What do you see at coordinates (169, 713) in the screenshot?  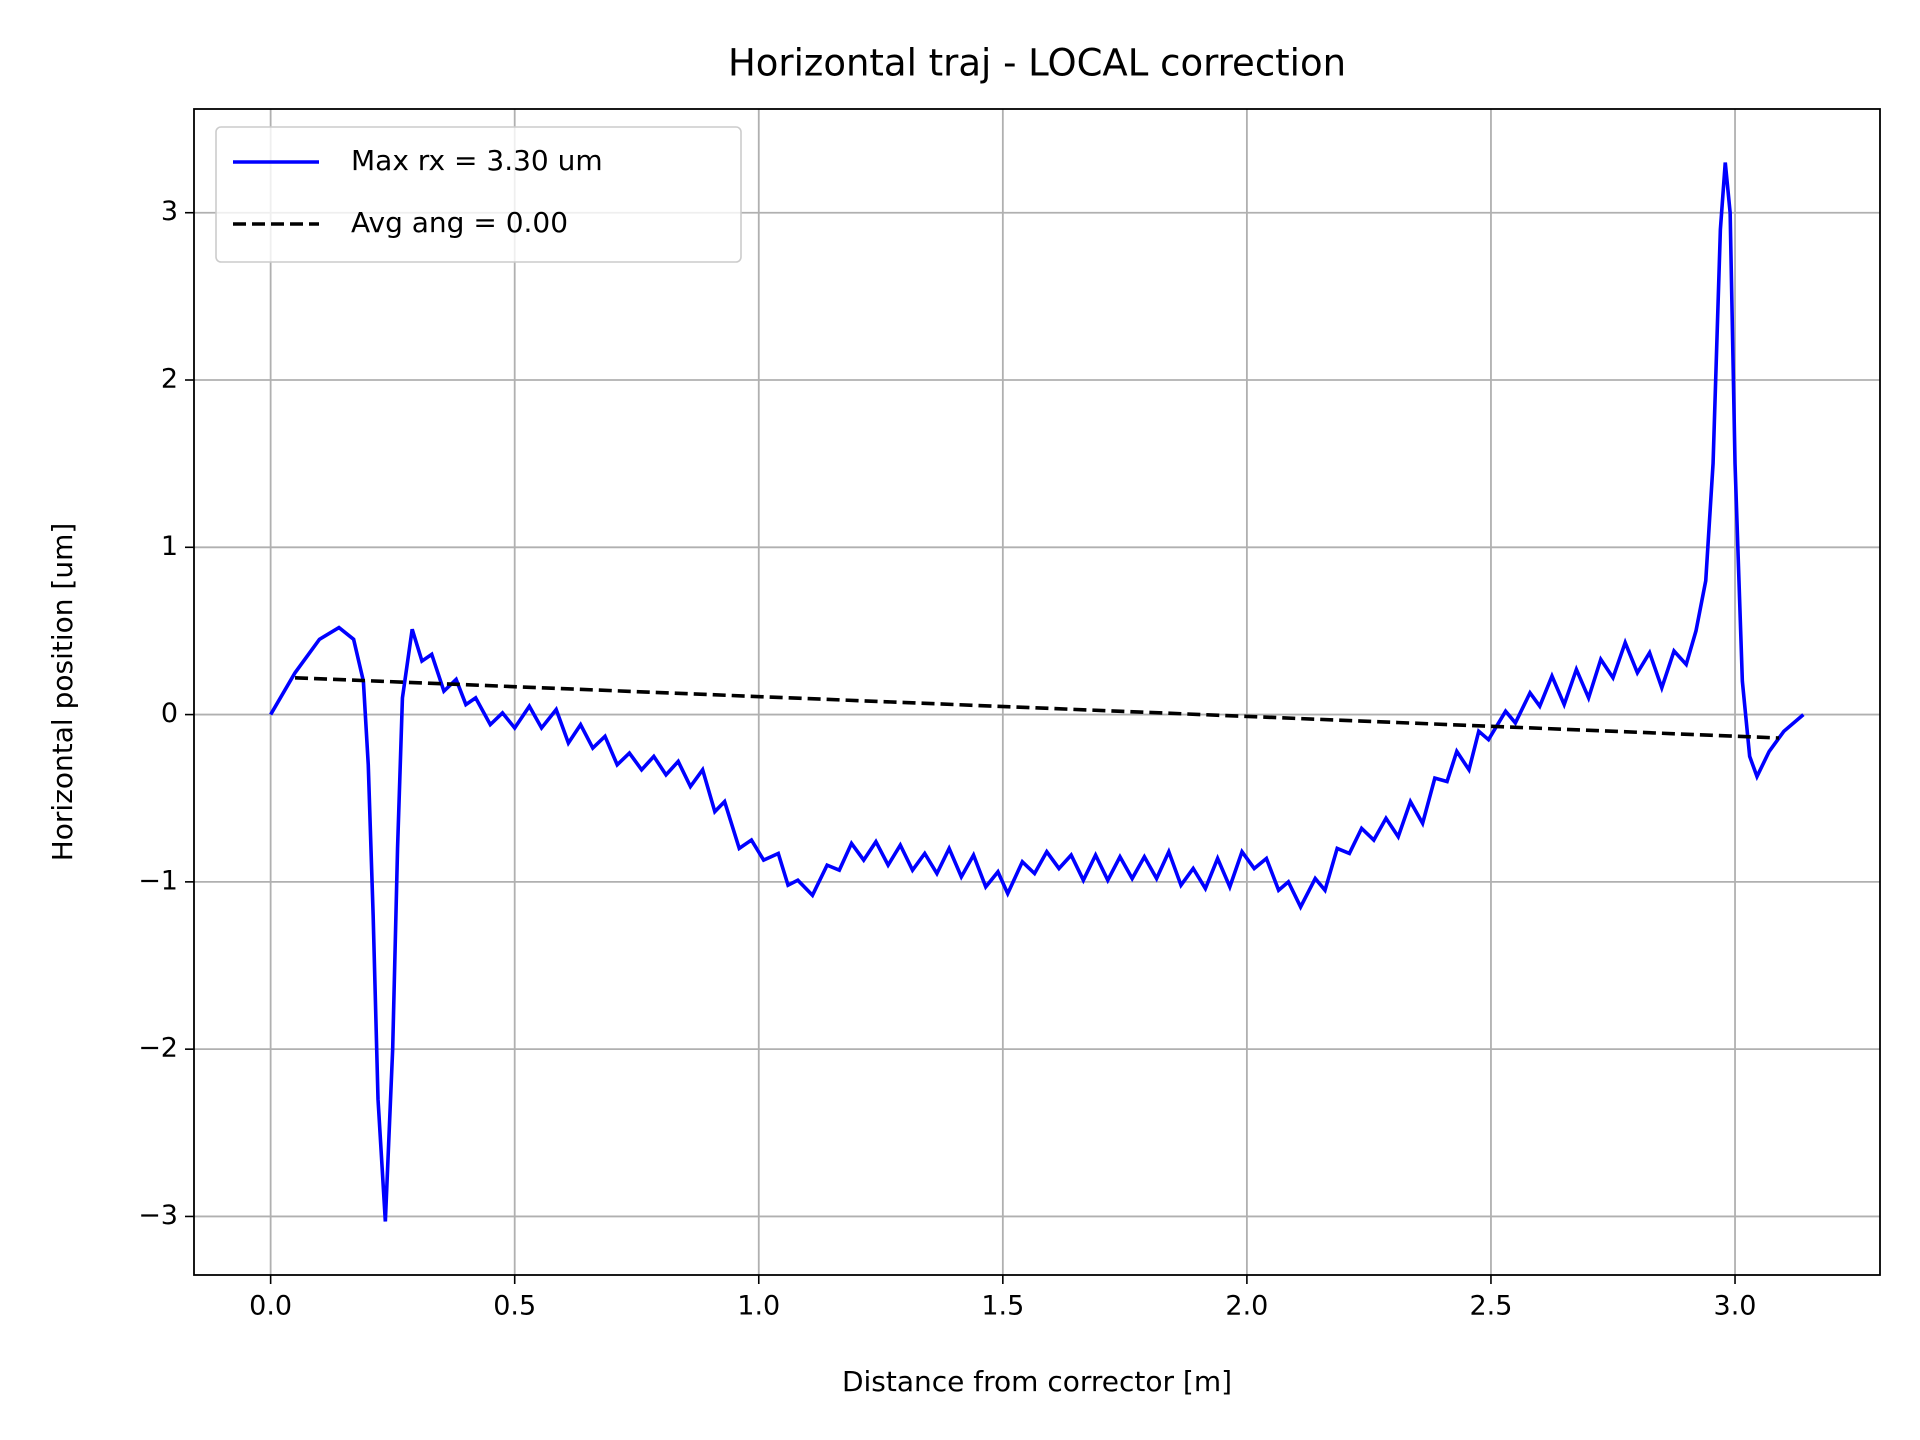 I see `y-tick-label: 0` at bounding box center [169, 713].